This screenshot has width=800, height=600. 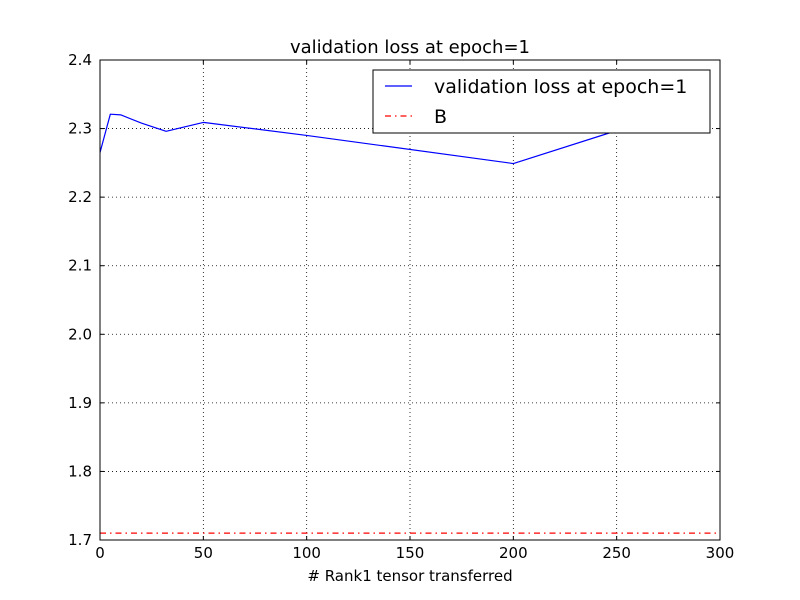 What do you see at coordinates (513, 553) in the screenshot?
I see `x-tick-label: 200` at bounding box center [513, 553].